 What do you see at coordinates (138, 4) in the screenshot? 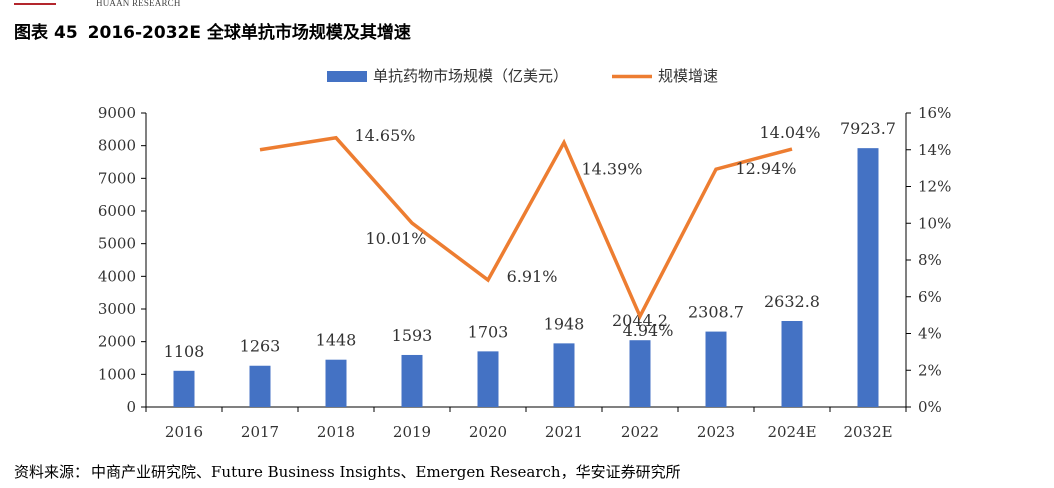
I see `header-brand: HUAAN RESEARCH` at bounding box center [138, 4].